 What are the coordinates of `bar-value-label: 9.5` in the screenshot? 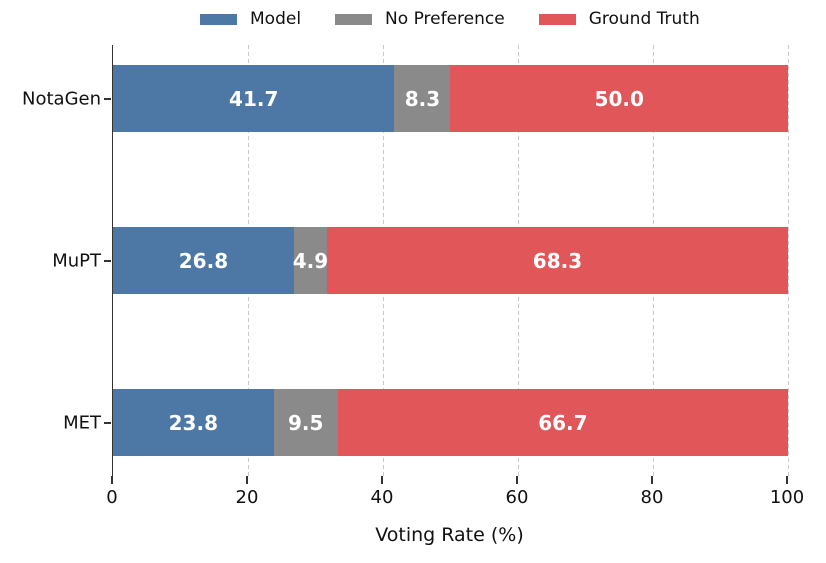 It's located at (305, 422).